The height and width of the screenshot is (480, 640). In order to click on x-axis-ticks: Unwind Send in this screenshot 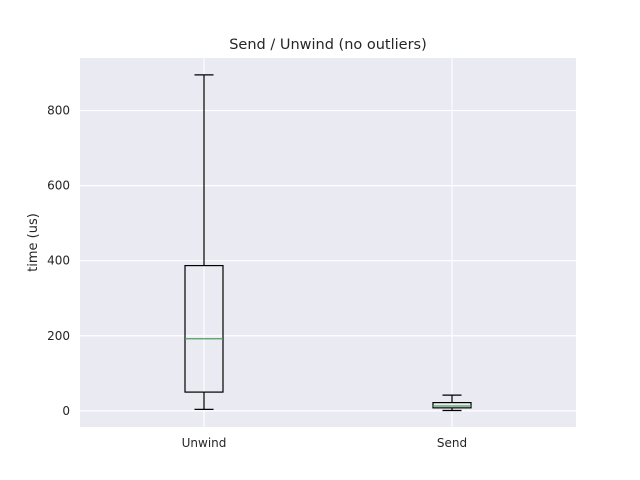, I will do `click(325, 443)`.